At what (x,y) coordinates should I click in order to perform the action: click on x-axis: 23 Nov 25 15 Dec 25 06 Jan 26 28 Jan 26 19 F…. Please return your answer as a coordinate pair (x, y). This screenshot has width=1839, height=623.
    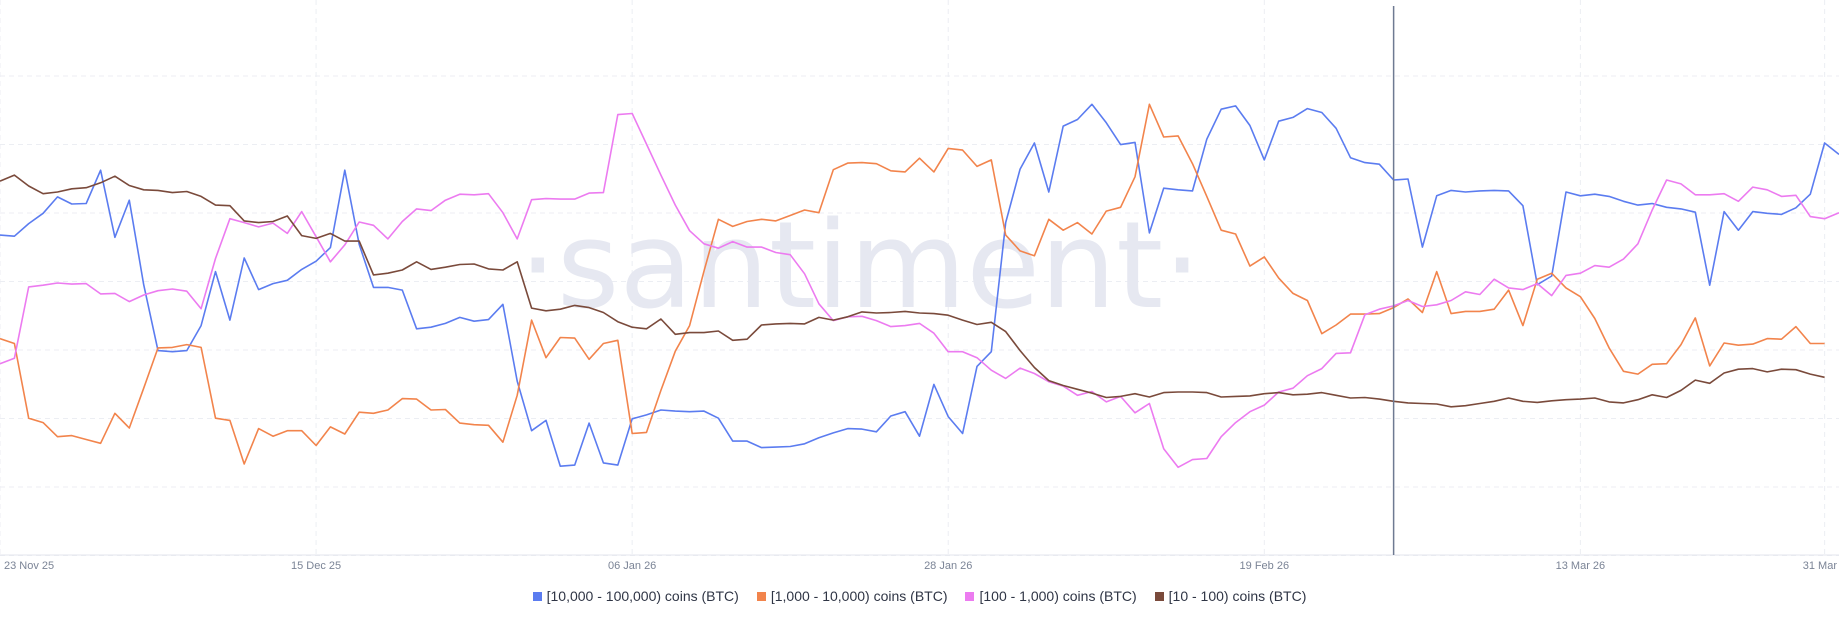
    Looking at the image, I should click on (920, 566).